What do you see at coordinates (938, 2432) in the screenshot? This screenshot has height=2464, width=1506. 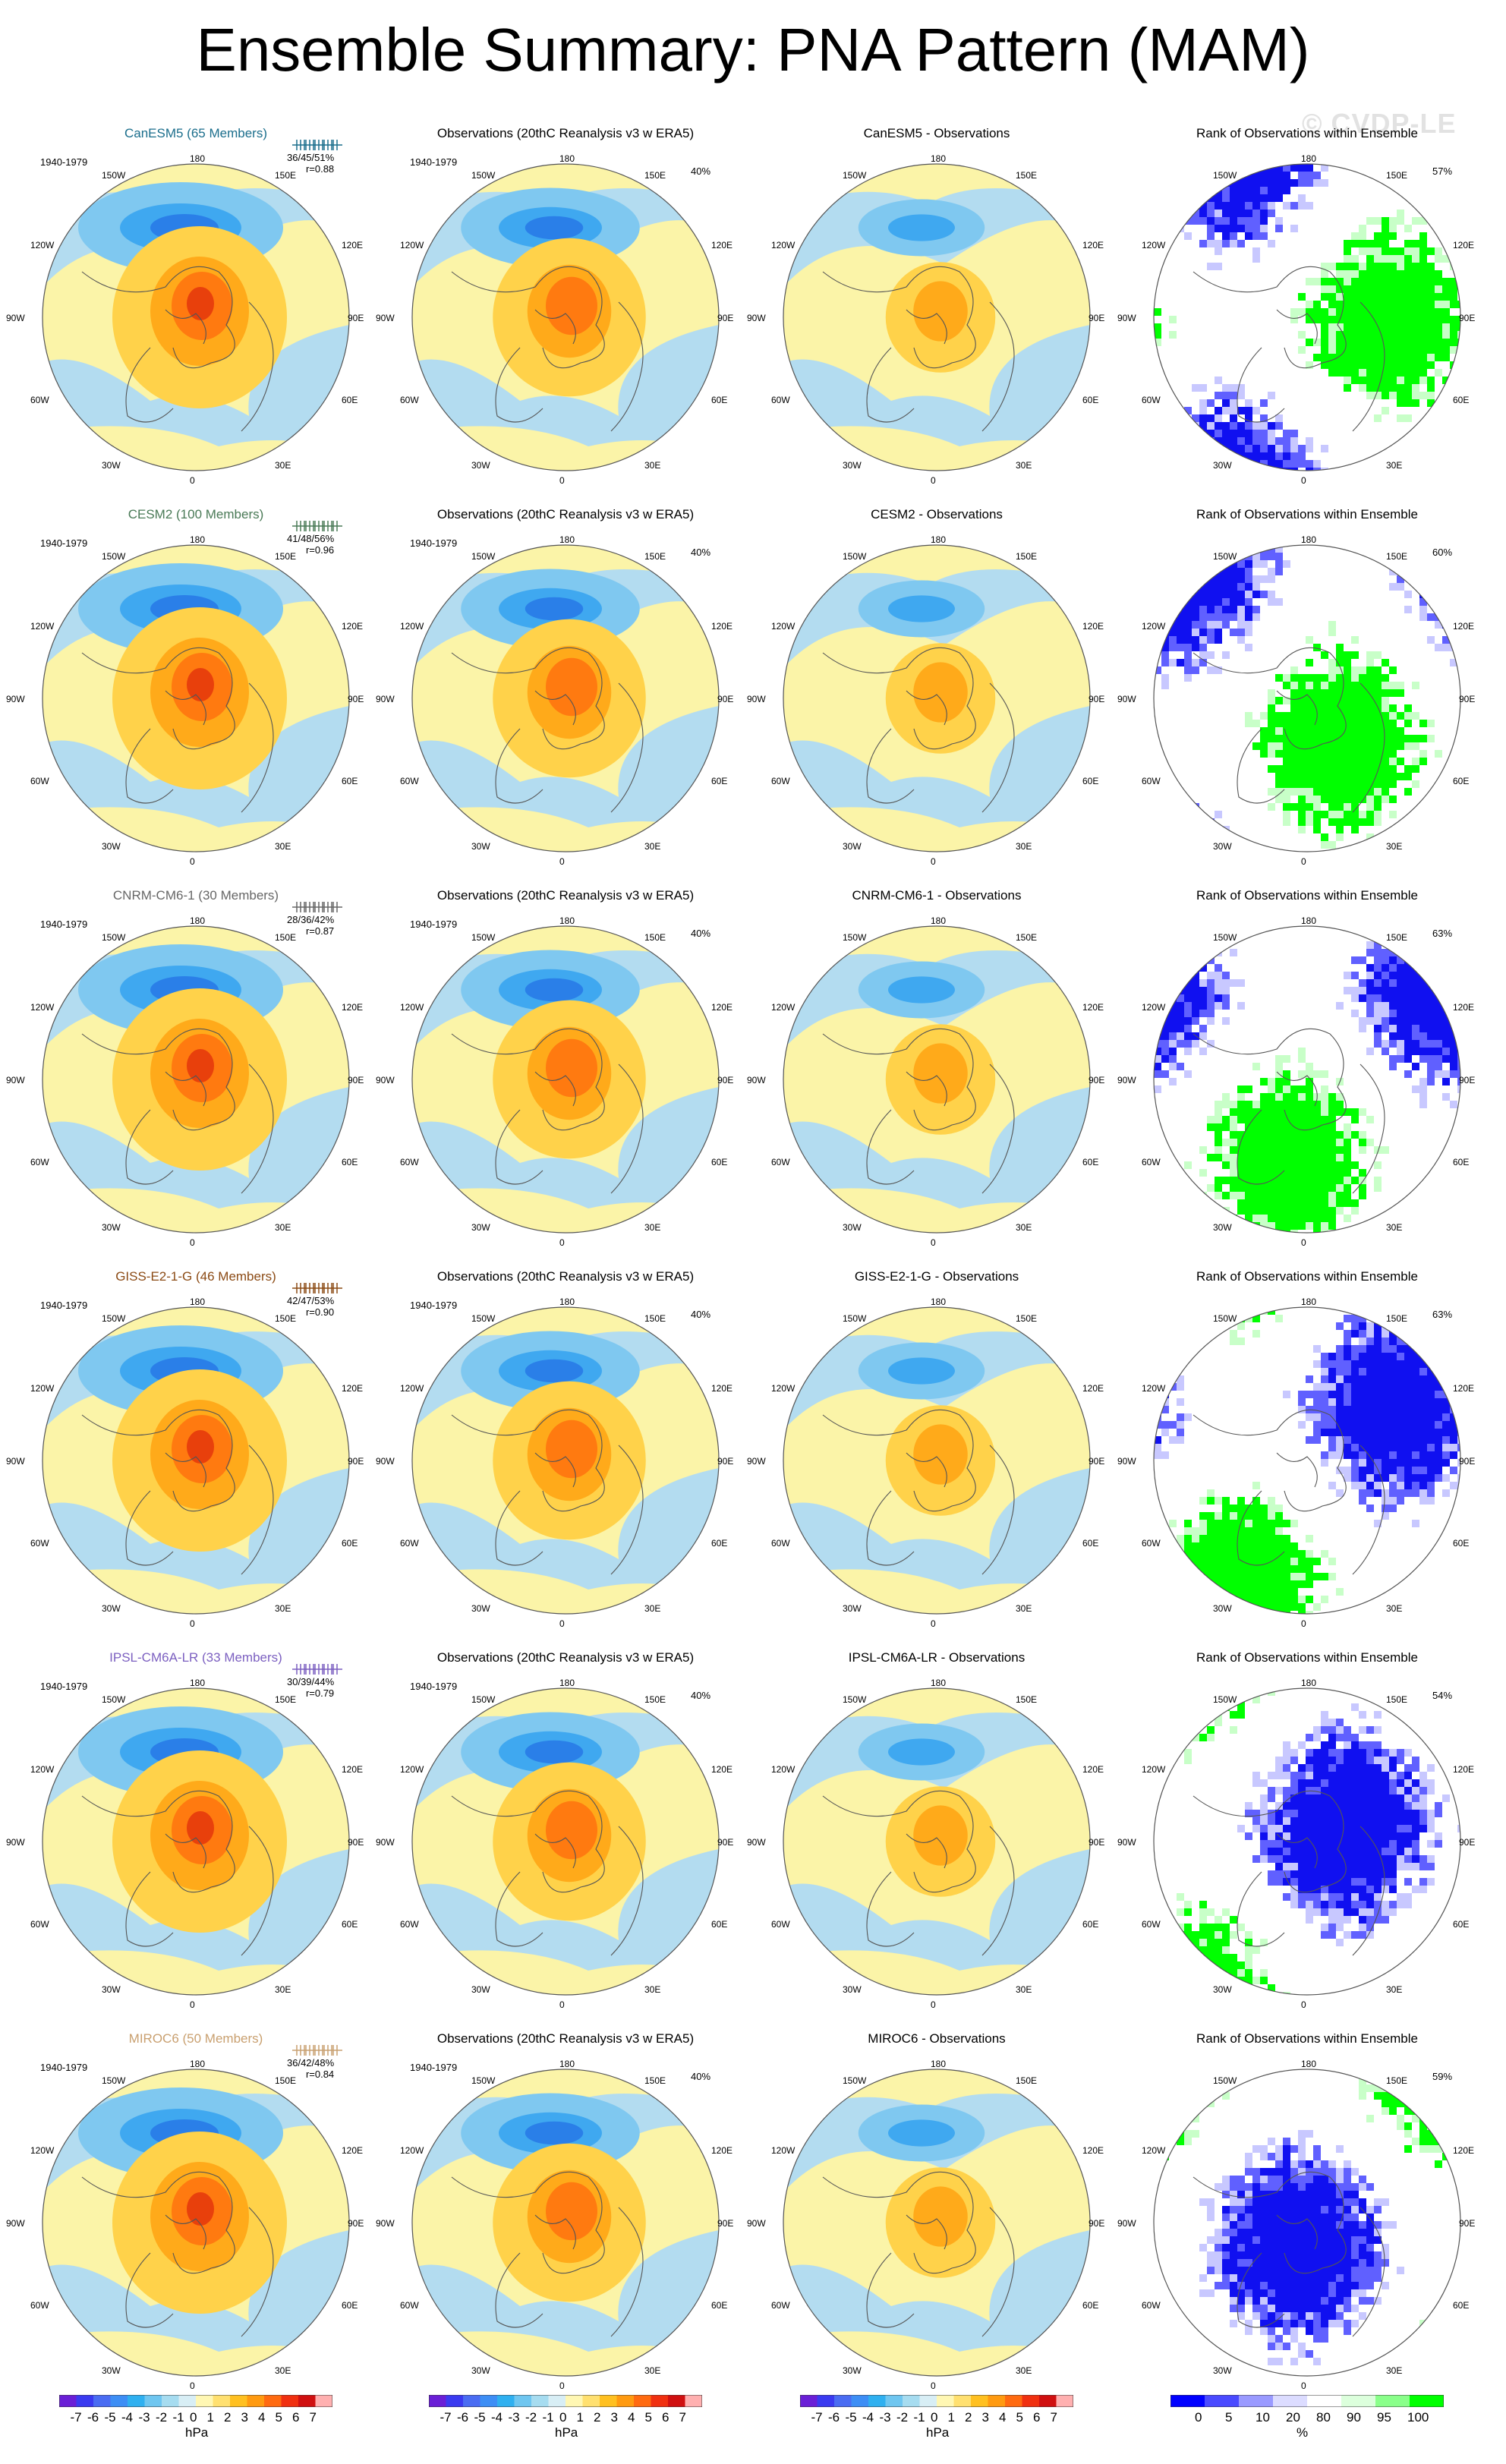 I see `colorbar-unit: hPa` at bounding box center [938, 2432].